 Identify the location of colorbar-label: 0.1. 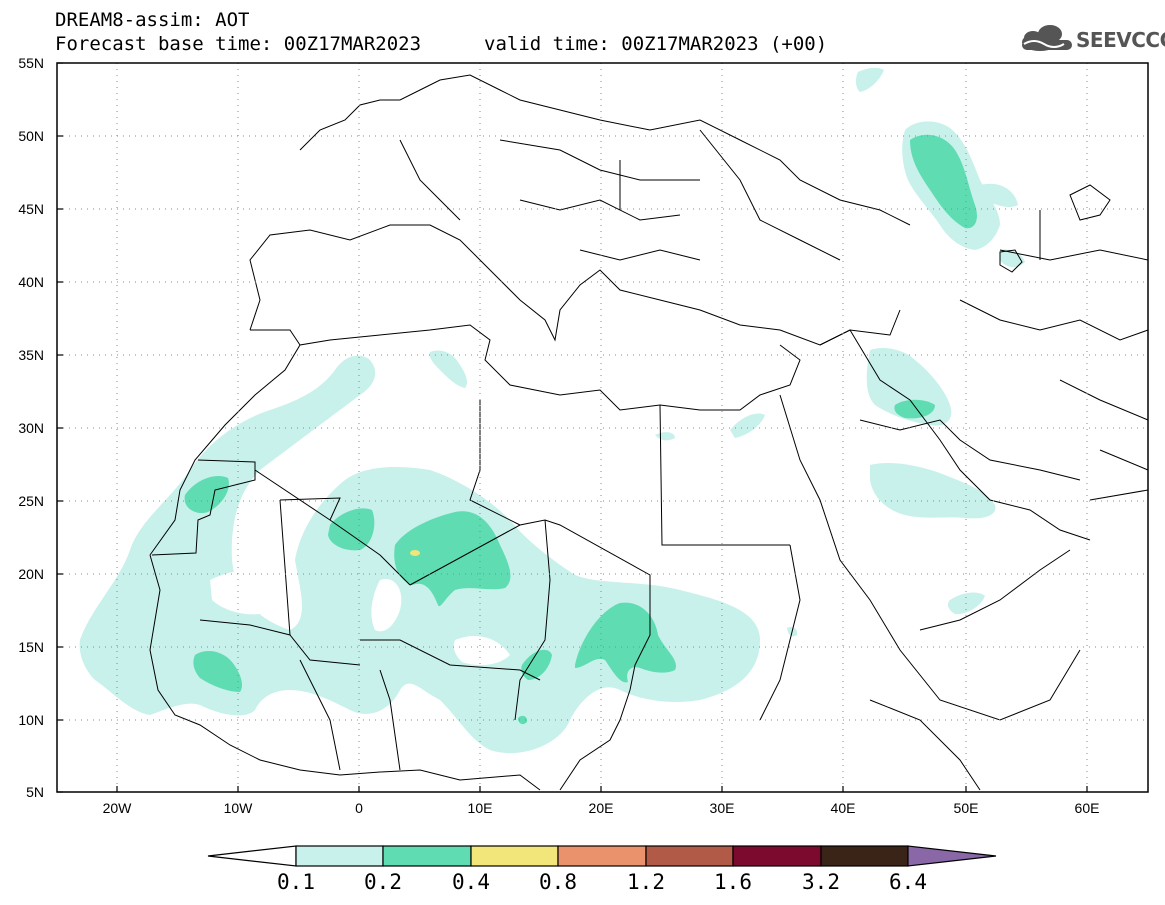
(296, 882).